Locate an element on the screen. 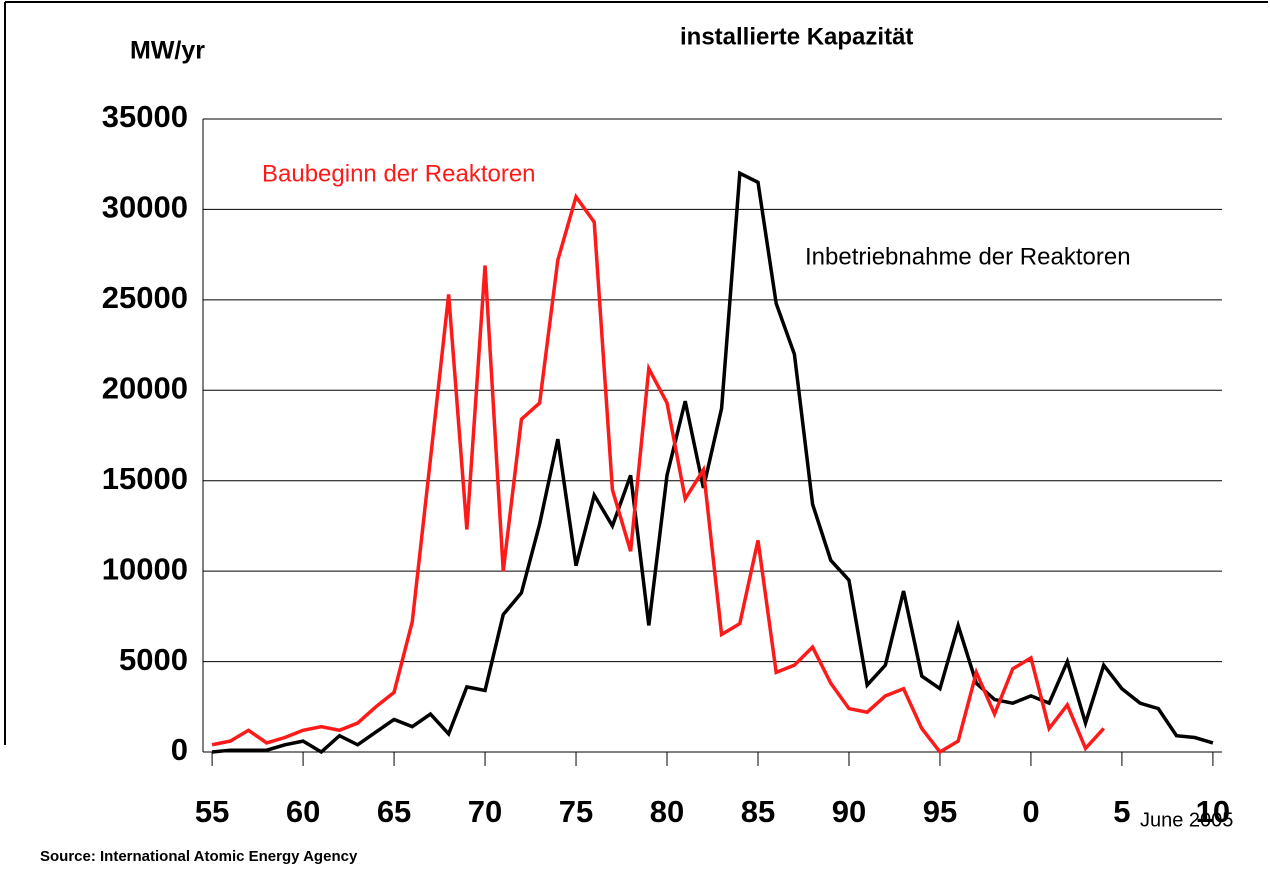 The height and width of the screenshot is (869, 1270). date-note: June 2005 is located at coordinates (1186, 820).